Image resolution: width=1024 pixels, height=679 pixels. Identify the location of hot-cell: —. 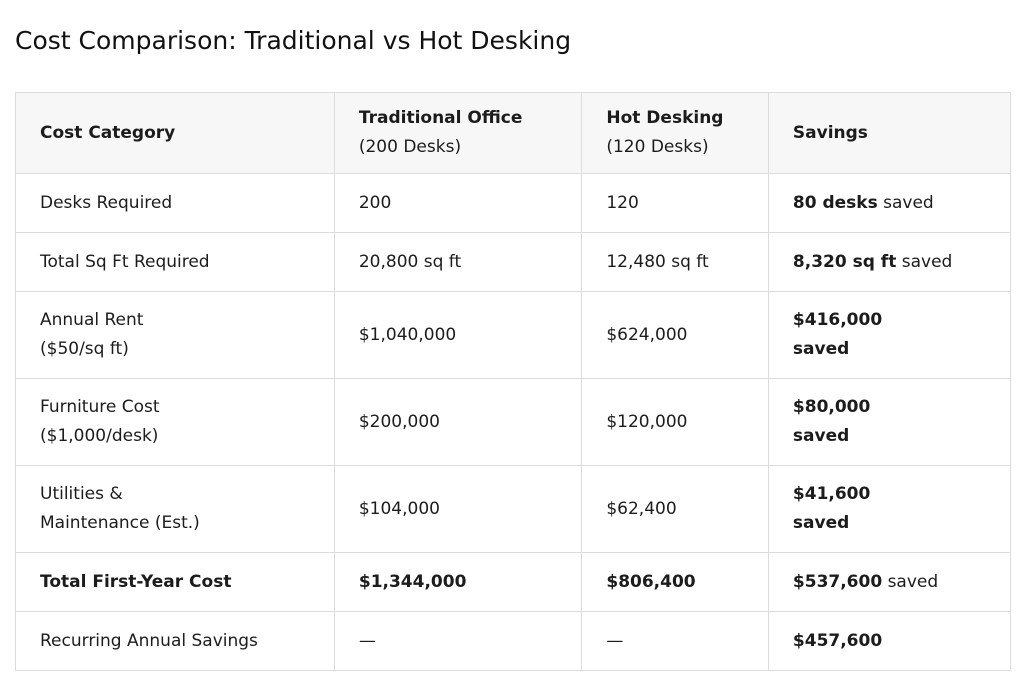
(675, 641).